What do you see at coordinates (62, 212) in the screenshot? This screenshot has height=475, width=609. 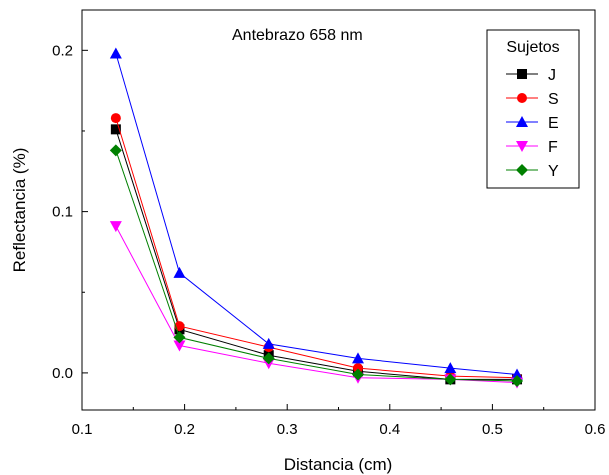 I see `y-tick-label: 0.1` at bounding box center [62, 212].